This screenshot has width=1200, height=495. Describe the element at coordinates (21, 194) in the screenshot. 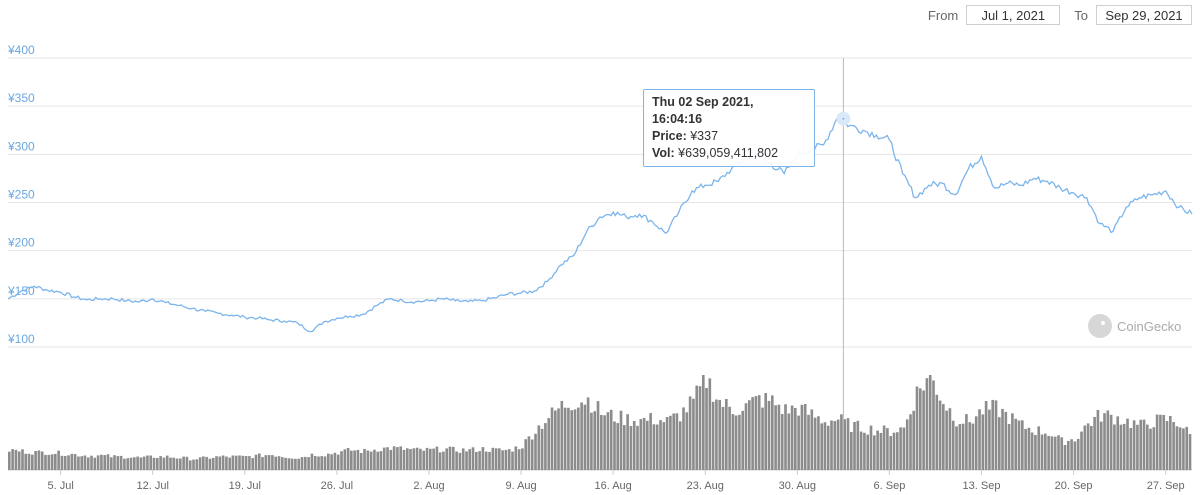

I see `y-axis-ticks: ¥400¥350¥300¥250¥200¥150¥100` at that location.